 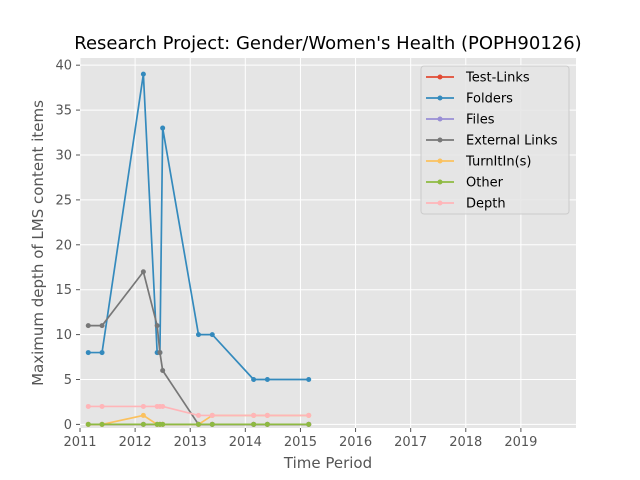 I want to click on legend-item-folders: Folders, so click(x=469, y=99).